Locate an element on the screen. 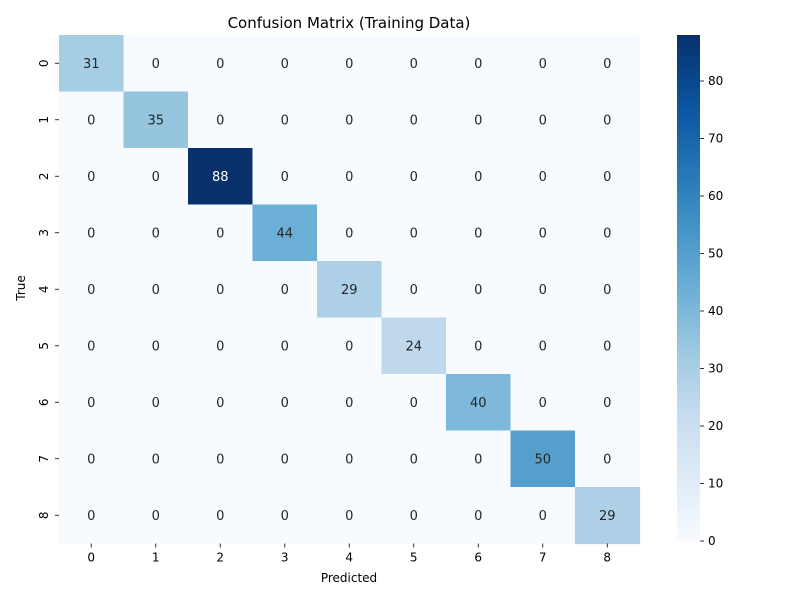  colorbar-tick-label: 0 is located at coordinates (712, 541).